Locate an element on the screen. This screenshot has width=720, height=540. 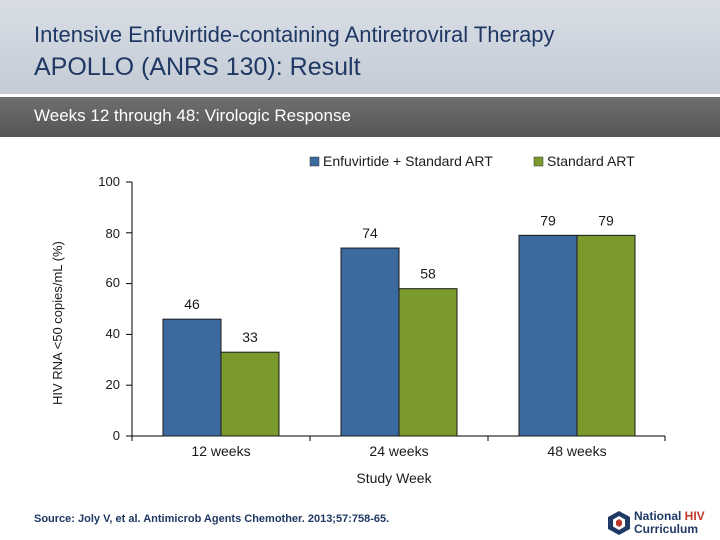
subtitle-bar: Weeks 12 through 48: Virologic Response is located at coordinates (360, 117).